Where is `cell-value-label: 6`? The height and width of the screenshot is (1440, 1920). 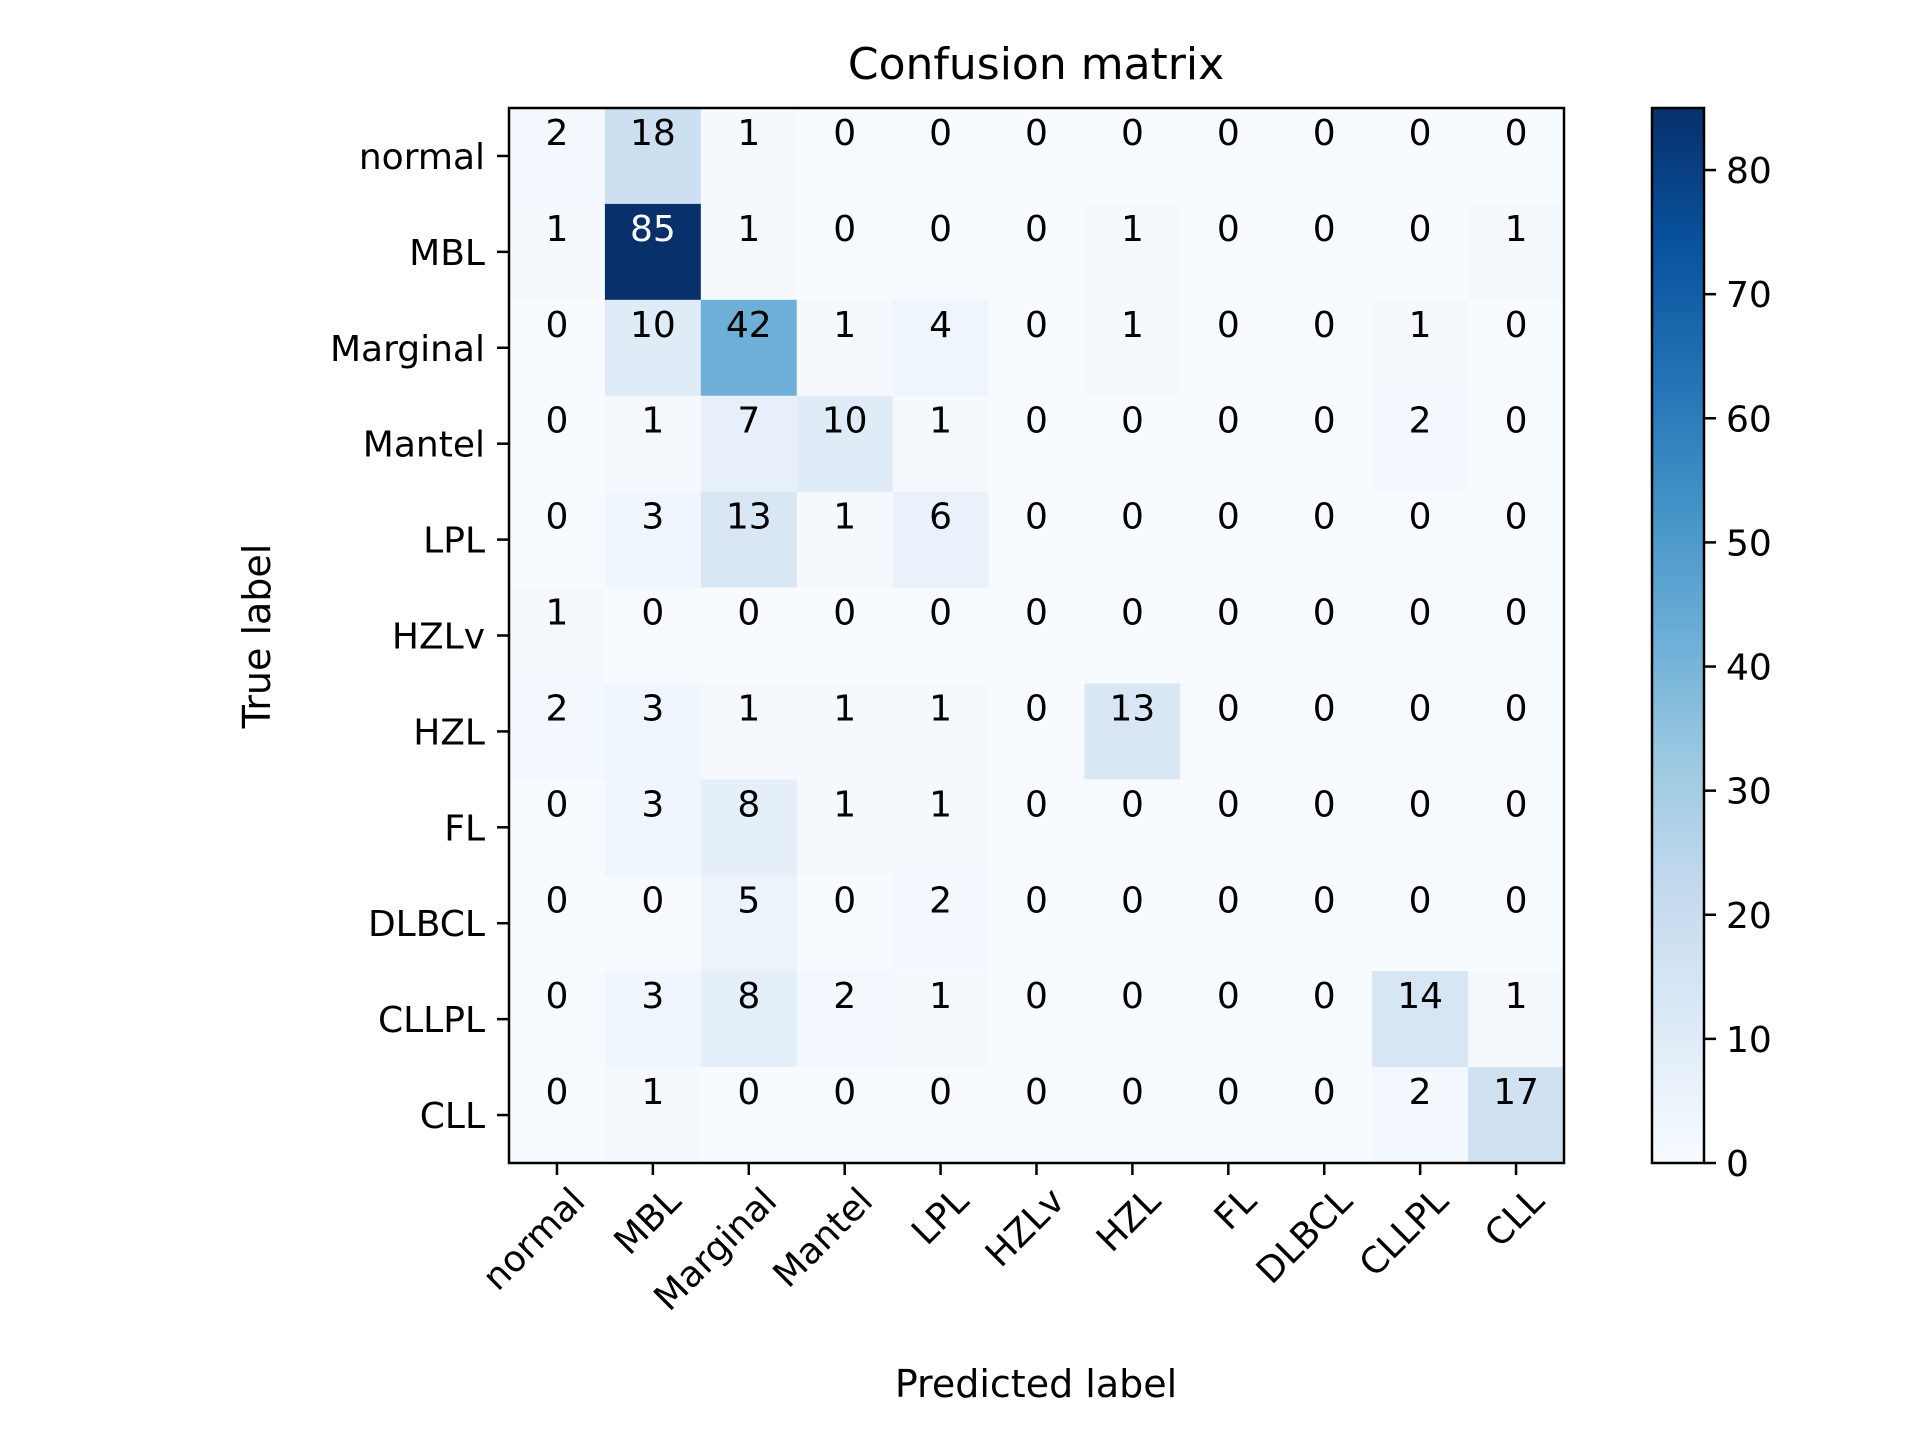 cell-value-label: 6 is located at coordinates (940, 517).